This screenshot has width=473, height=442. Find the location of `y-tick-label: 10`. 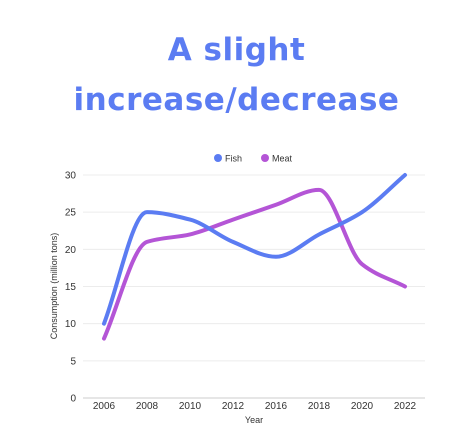

y-tick-label: 10 is located at coordinates (71, 324).